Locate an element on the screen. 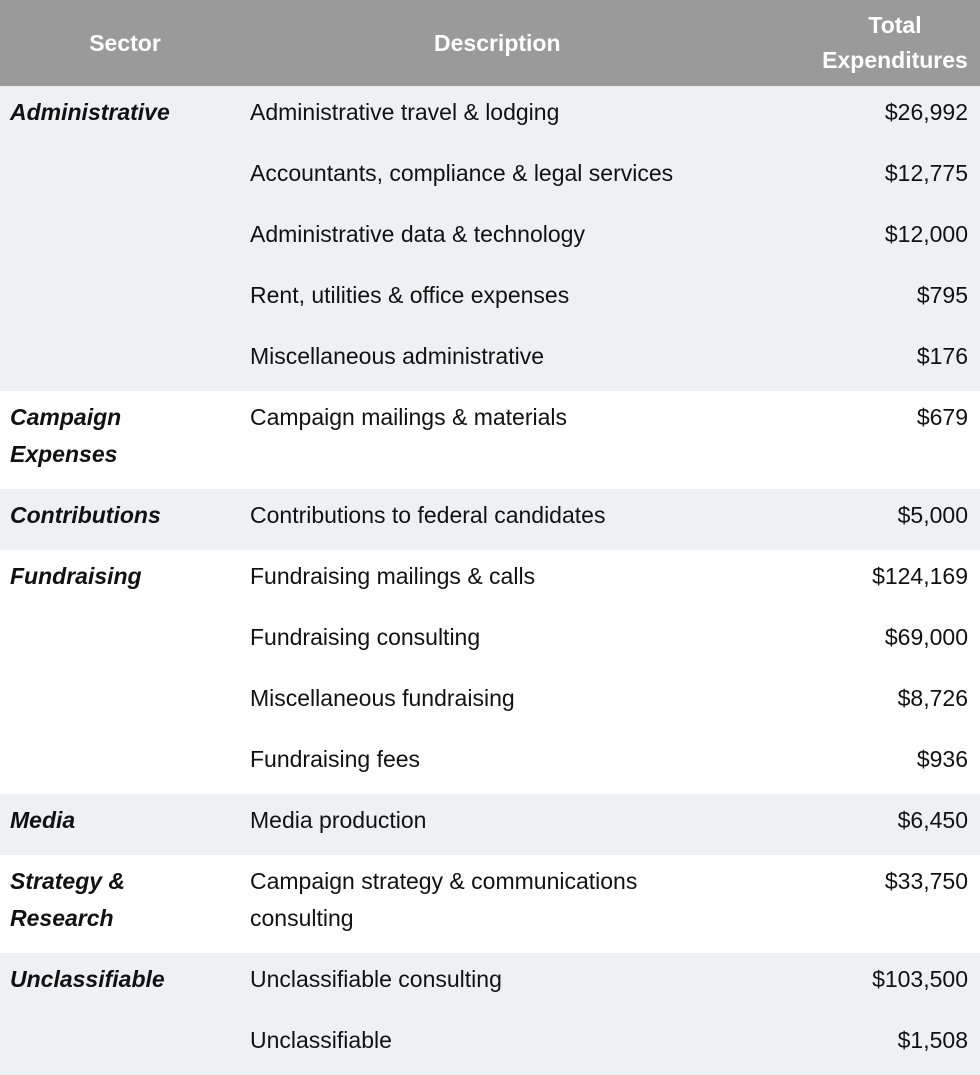 The height and width of the screenshot is (1075, 980). table-row: Rent, utilities & office expenses $795 is located at coordinates (490, 299).